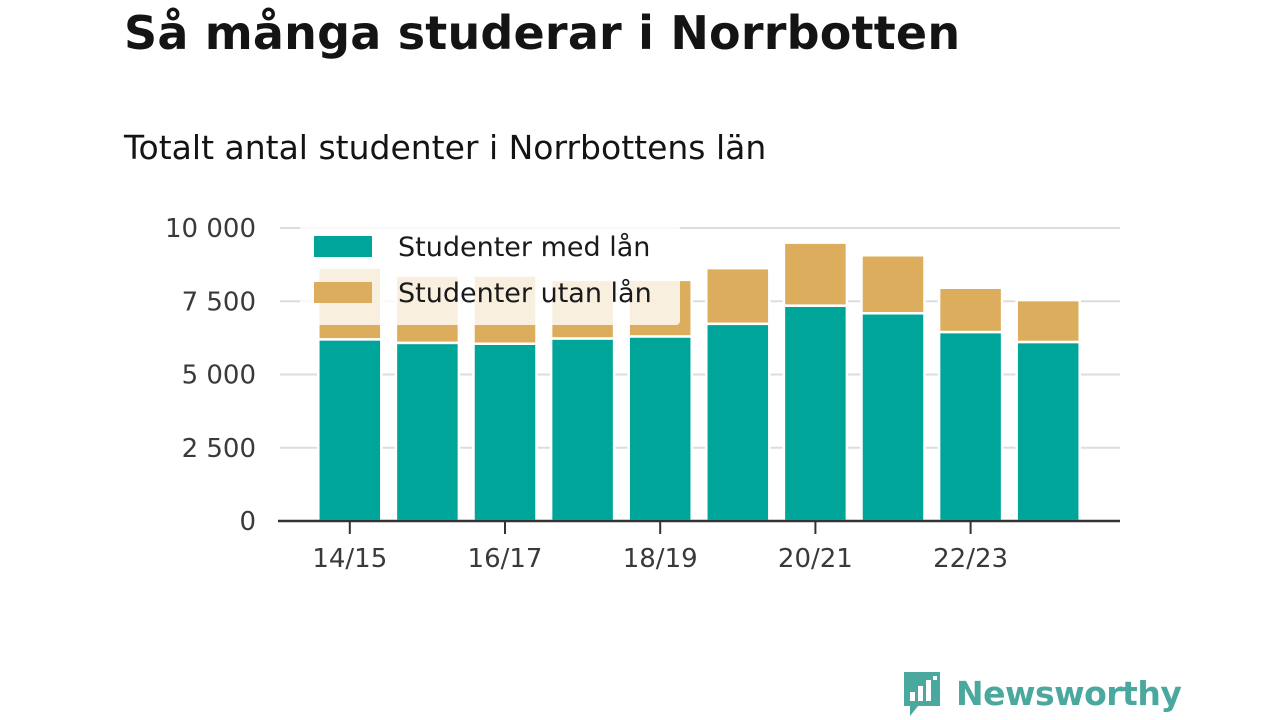 This screenshot has width=1280, height=720. What do you see at coordinates (349, 559) in the screenshot?
I see `x-tick-label: 14/15` at bounding box center [349, 559].